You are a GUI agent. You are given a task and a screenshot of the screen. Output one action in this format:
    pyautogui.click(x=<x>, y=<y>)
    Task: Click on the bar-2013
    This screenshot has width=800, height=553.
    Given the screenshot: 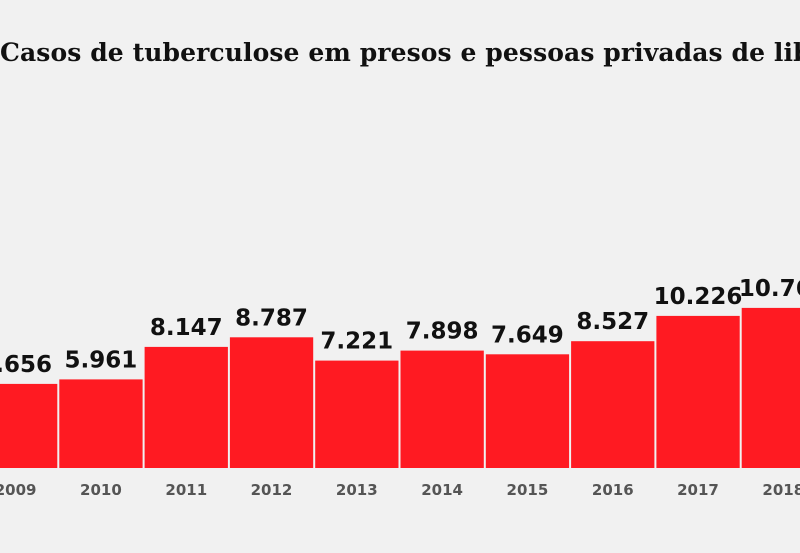 What is the action you would take?
    pyautogui.click(x=357, y=414)
    